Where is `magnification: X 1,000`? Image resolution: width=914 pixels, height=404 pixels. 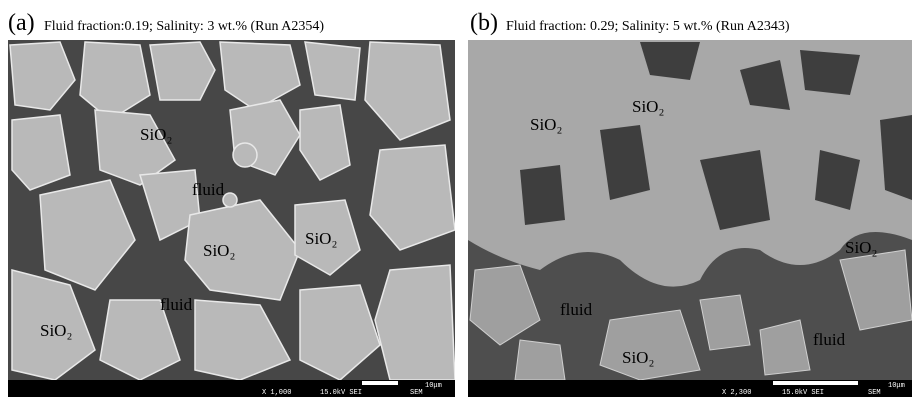 magnification: X 1,000 is located at coordinates (276, 393).